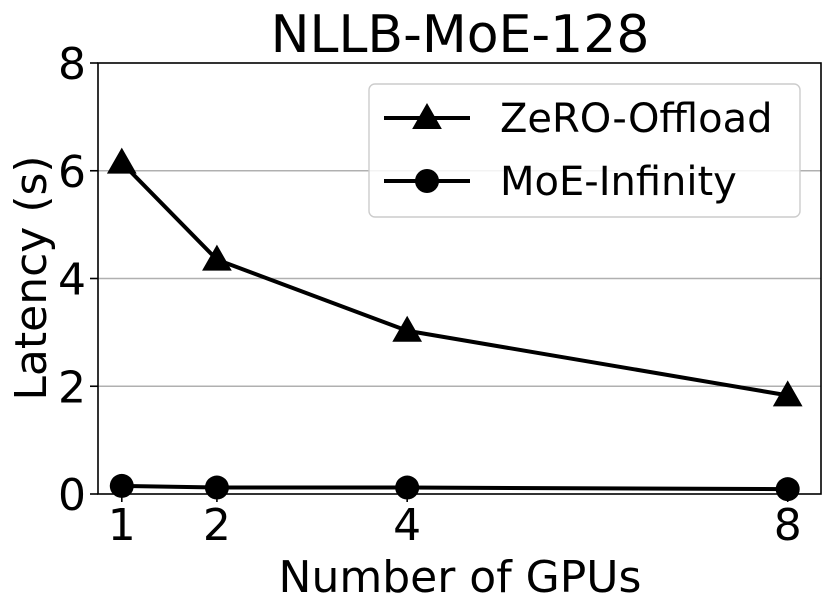 Image resolution: width=831 pixels, height=608 pixels. I want to click on y-tick-label-4: 8, so click(72, 64).